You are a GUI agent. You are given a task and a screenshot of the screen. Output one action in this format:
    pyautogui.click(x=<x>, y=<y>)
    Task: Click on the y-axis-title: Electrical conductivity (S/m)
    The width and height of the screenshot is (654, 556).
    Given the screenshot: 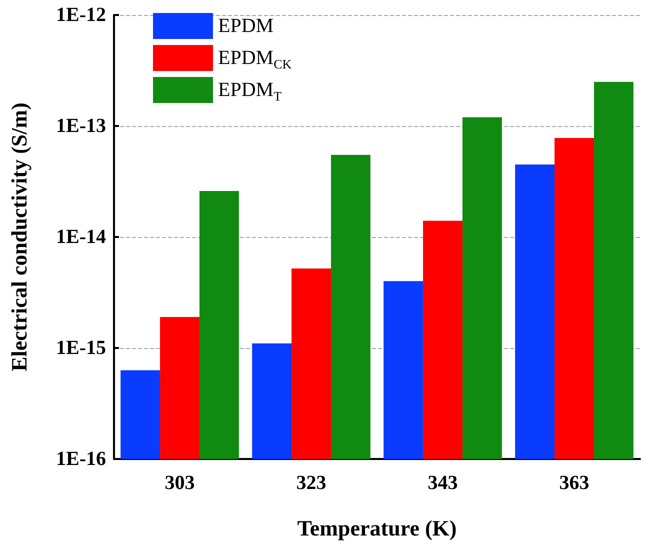 What is the action you would take?
    pyautogui.click(x=19, y=237)
    